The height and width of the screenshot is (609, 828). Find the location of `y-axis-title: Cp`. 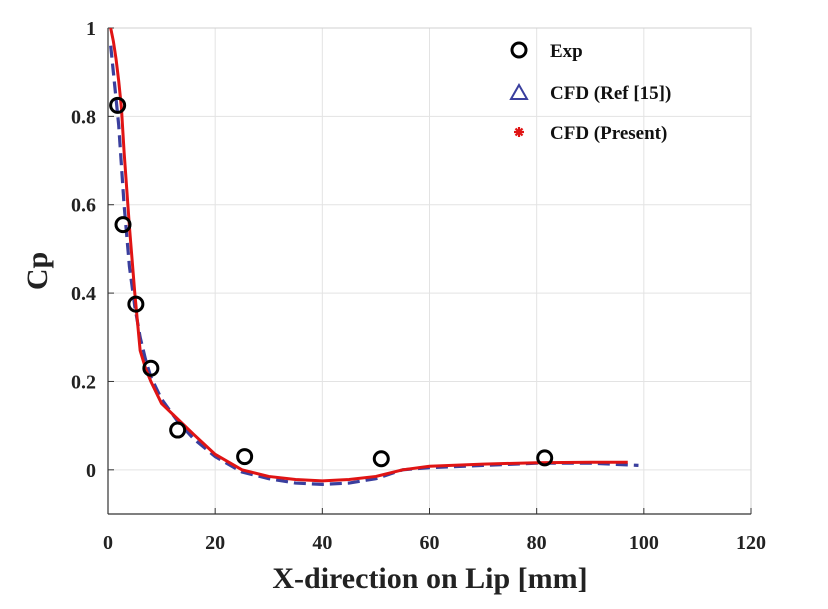

y-axis-title: Cp is located at coordinates (37, 271).